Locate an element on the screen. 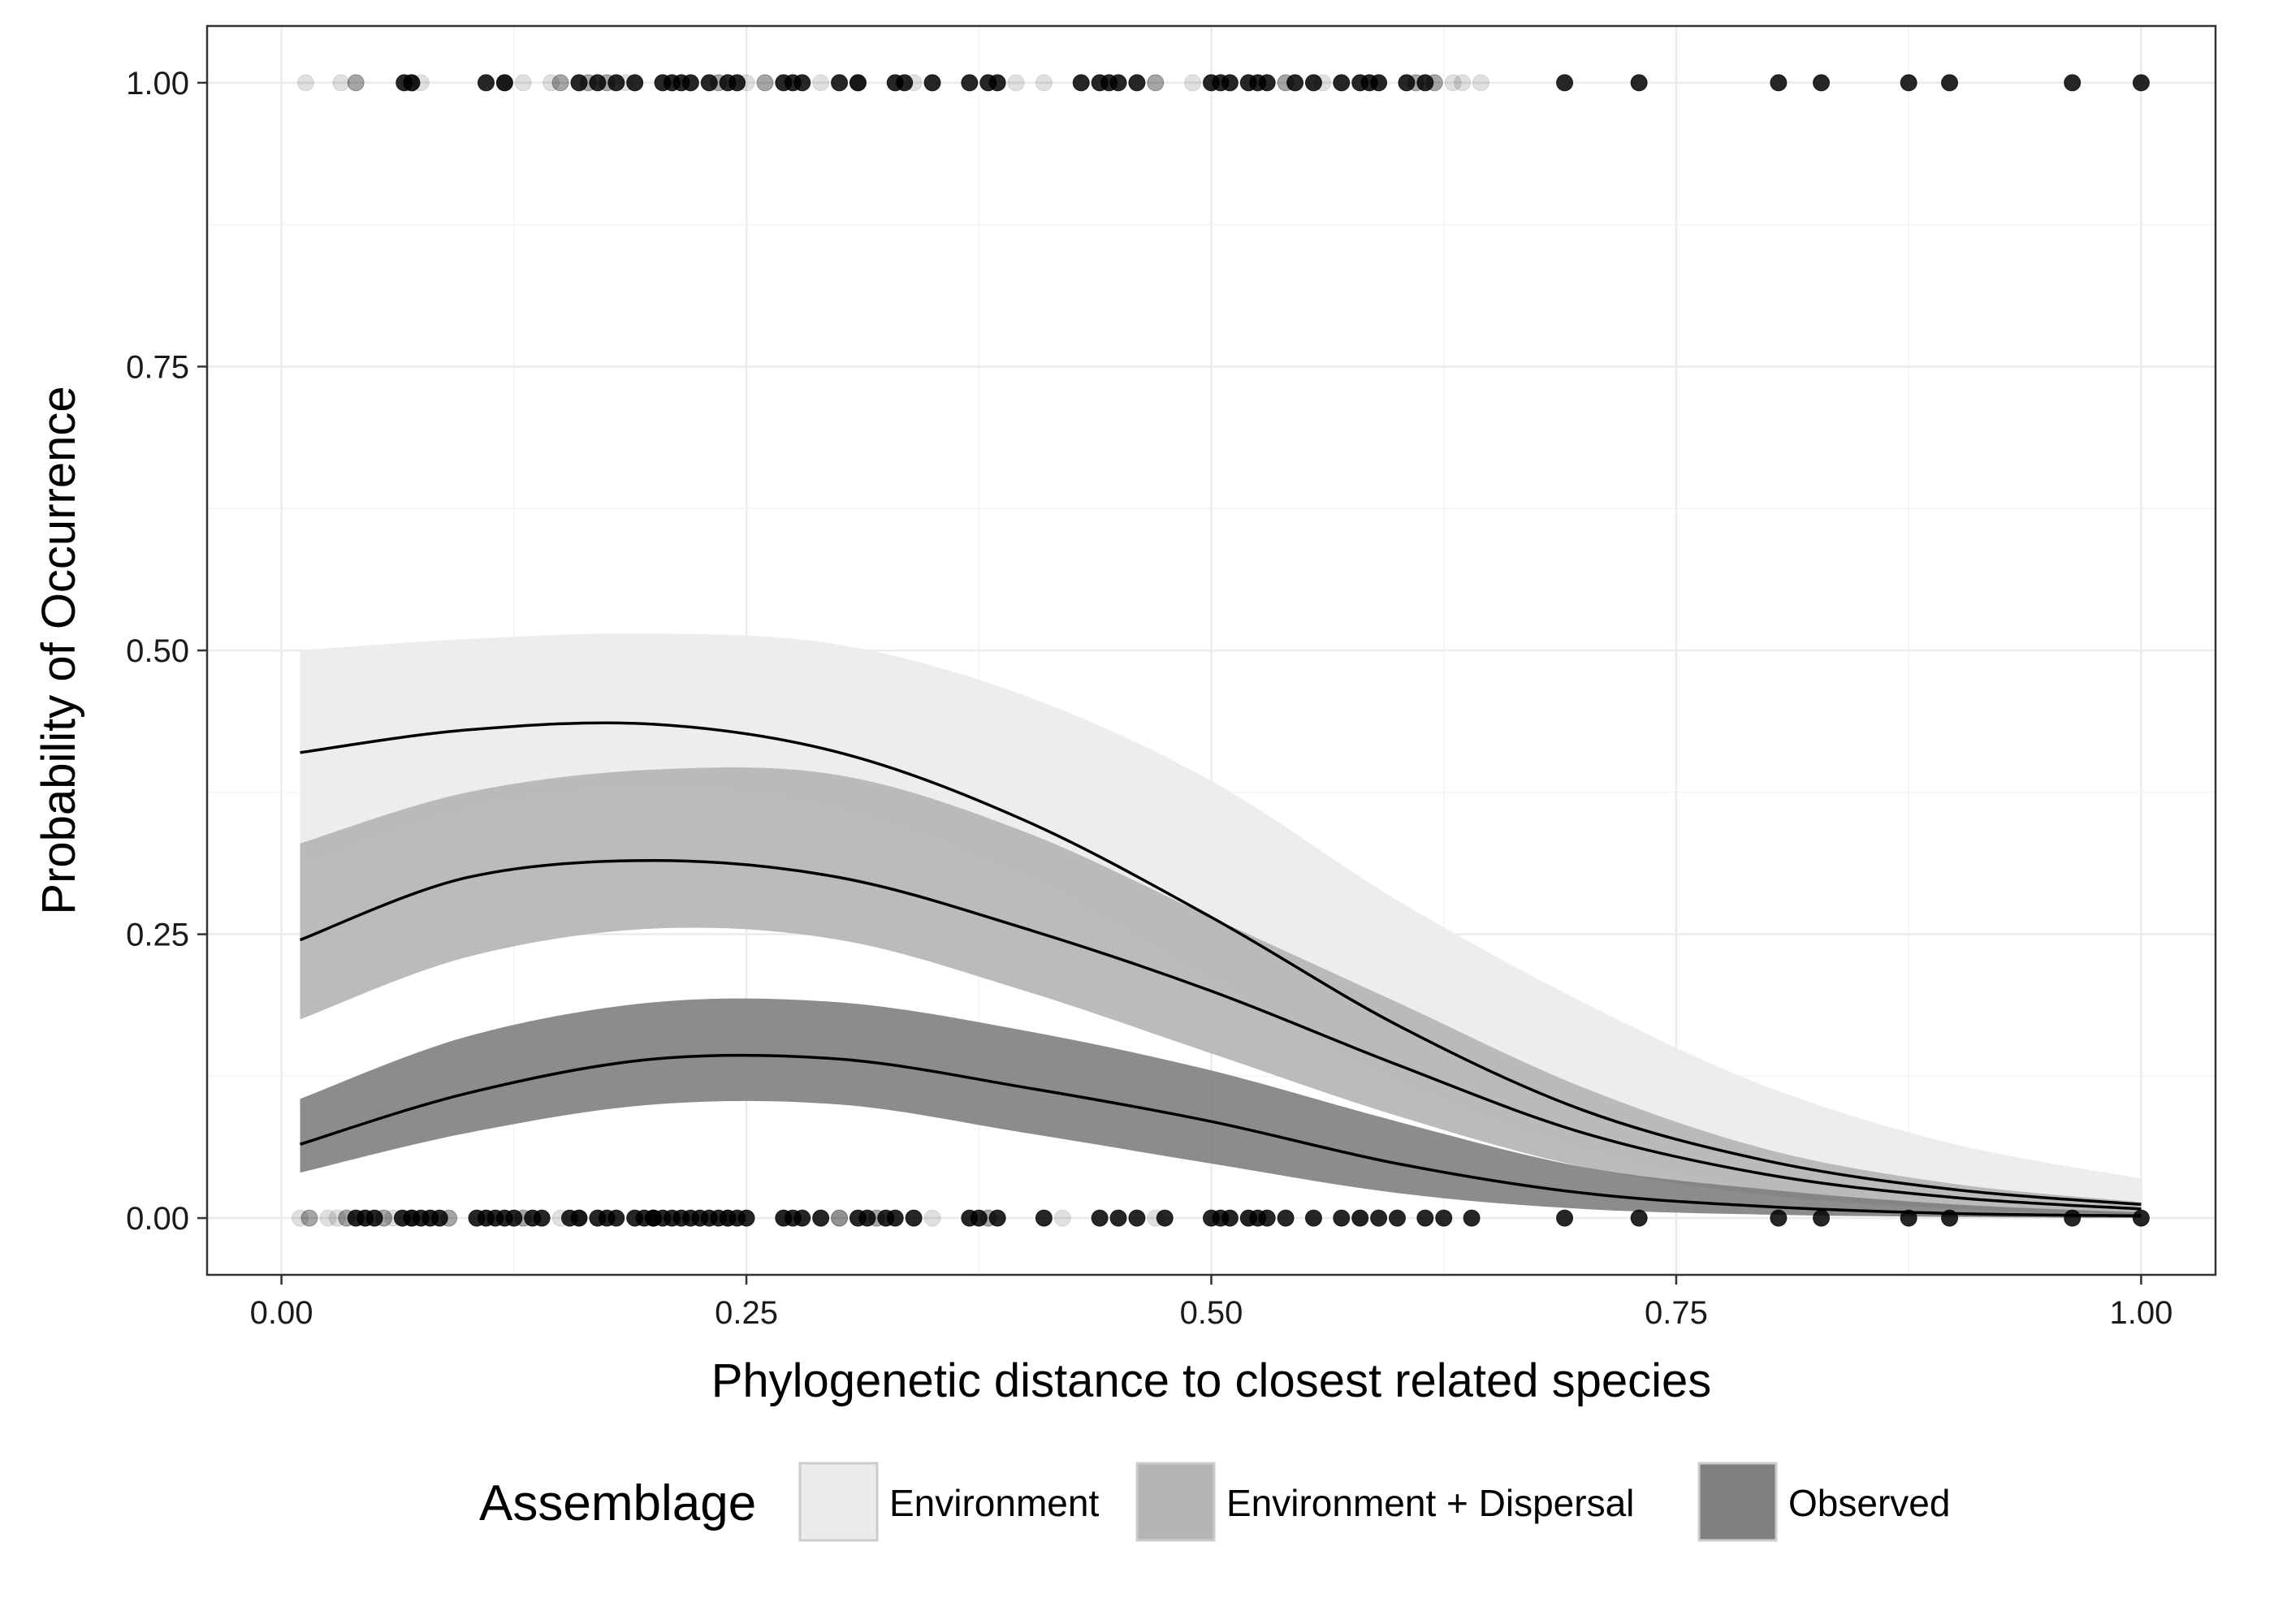 This screenshot has width=2274, height=1624. legend-item-environment-dispersal: Environment + Dispersal is located at coordinates (1384, 1502).